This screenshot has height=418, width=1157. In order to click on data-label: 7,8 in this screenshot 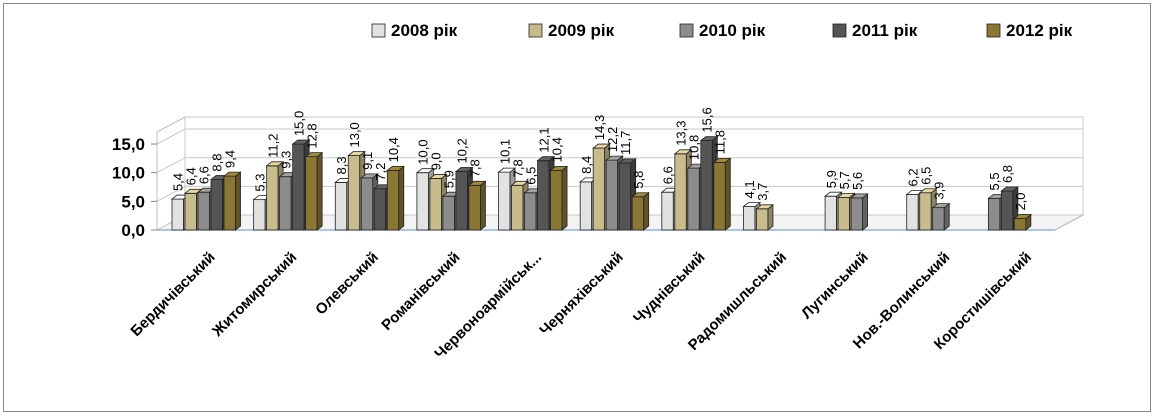, I will do `click(475, 168)`.